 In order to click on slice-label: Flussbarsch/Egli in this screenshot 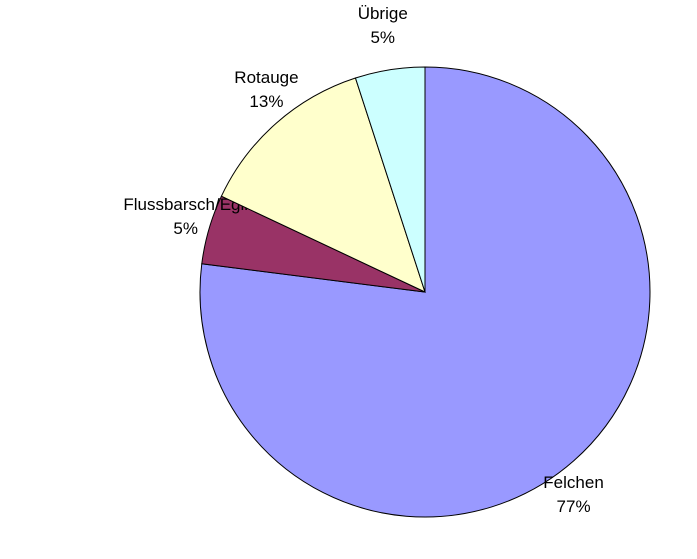, I will do `click(185, 204)`.